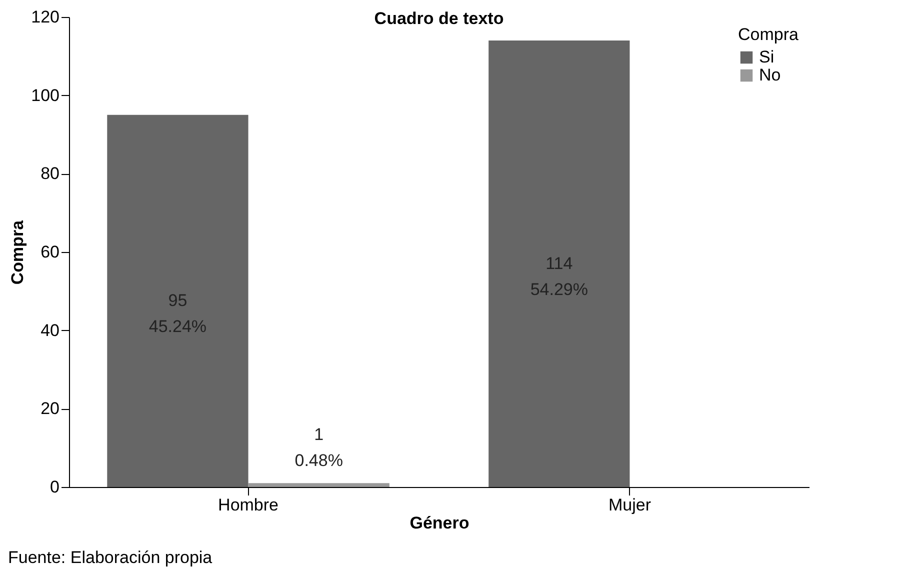  Describe the element at coordinates (770, 75) in the screenshot. I see `legend-label: No` at that location.